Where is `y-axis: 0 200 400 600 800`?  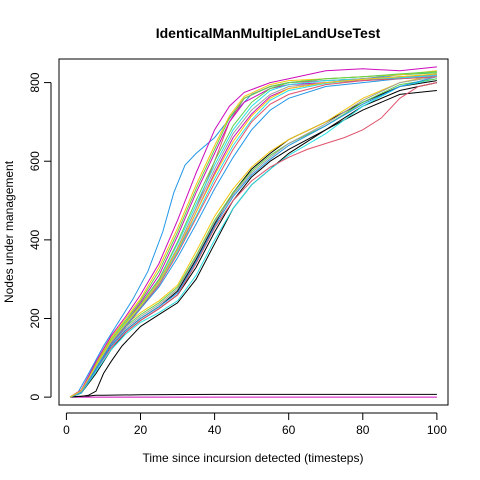
y-axis: 0 200 400 600 800 is located at coordinates (40, 236).